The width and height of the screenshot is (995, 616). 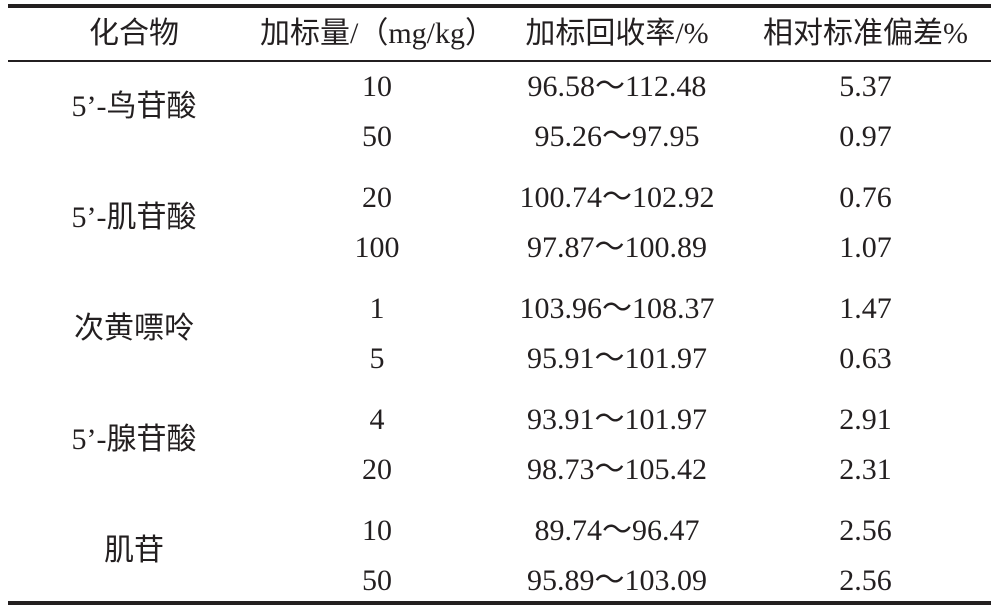 What do you see at coordinates (134, 439) in the screenshot?
I see `compound-name: 5’-腺苷酸` at bounding box center [134, 439].